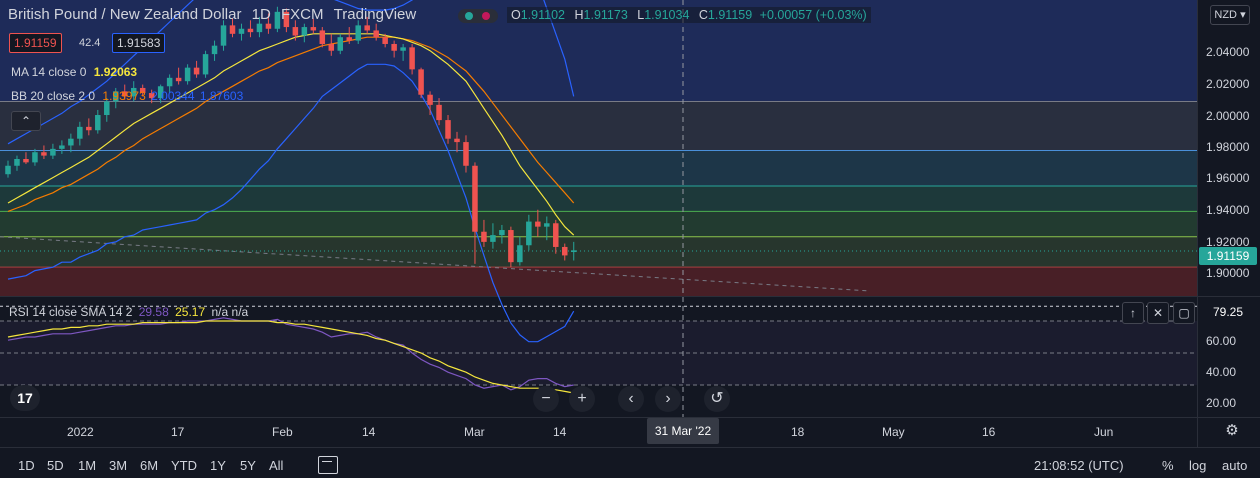  What do you see at coordinates (276, 465) in the screenshot?
I see `timeframe-all-button: All` at bounding box center [276, 465].